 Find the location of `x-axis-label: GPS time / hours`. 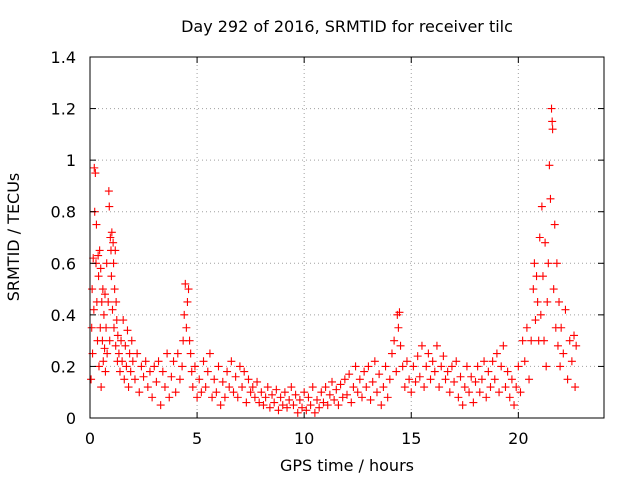

x-axis-label: GPS time / hours is located at coordinates (347, 465).